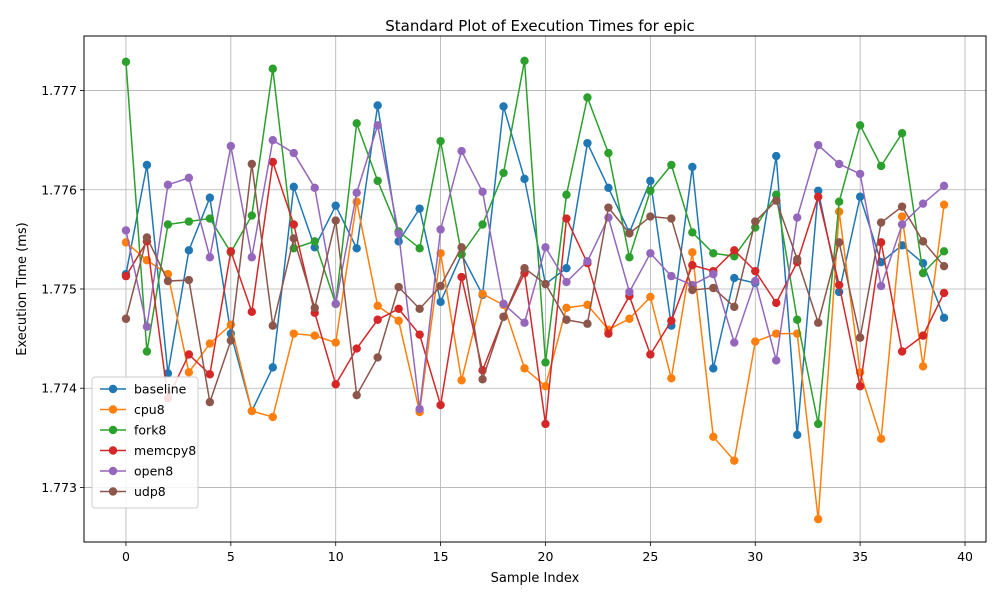 The width and height of the screenshot is (1000, 600). Describe the element at coordinates (59, 487) in the screenshot. I see `y-tick-label: 1.773` at that location.